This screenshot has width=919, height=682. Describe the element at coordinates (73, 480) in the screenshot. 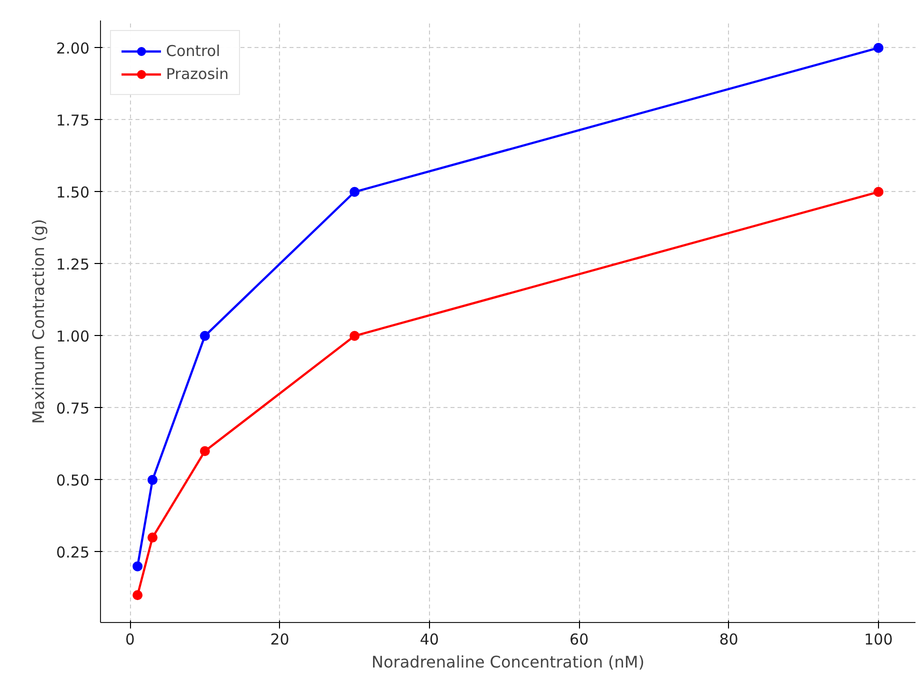

I see `y-tick-label: 0.50` at that location.